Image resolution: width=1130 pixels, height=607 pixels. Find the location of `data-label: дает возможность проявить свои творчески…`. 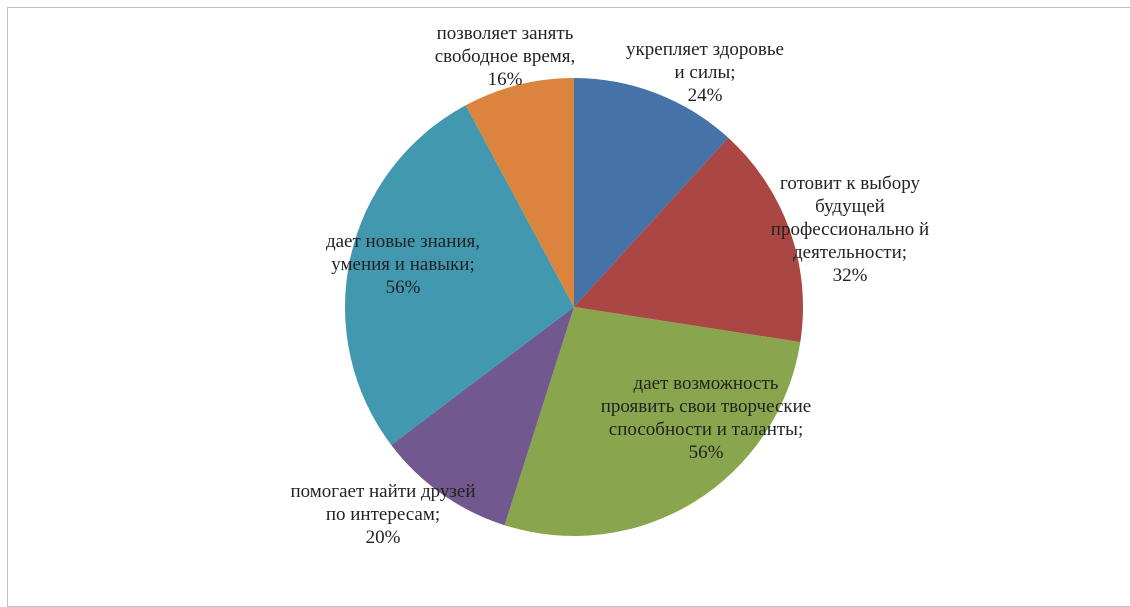

data-label: дает возможность проявить свои творчески… is located at coordinates (706, 418).